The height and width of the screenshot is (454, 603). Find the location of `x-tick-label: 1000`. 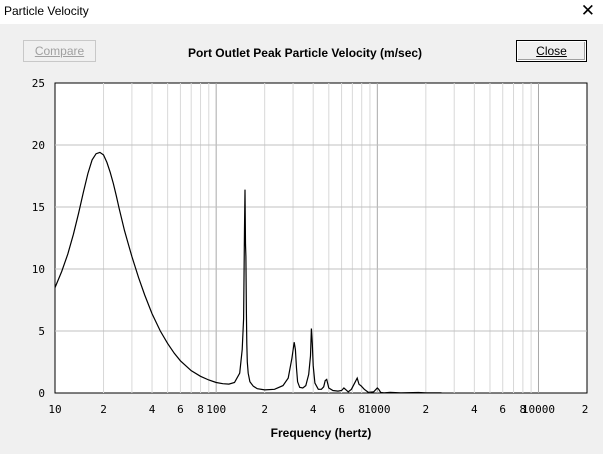

x-tick-label: 1000 is located at coordinates (377, 409).